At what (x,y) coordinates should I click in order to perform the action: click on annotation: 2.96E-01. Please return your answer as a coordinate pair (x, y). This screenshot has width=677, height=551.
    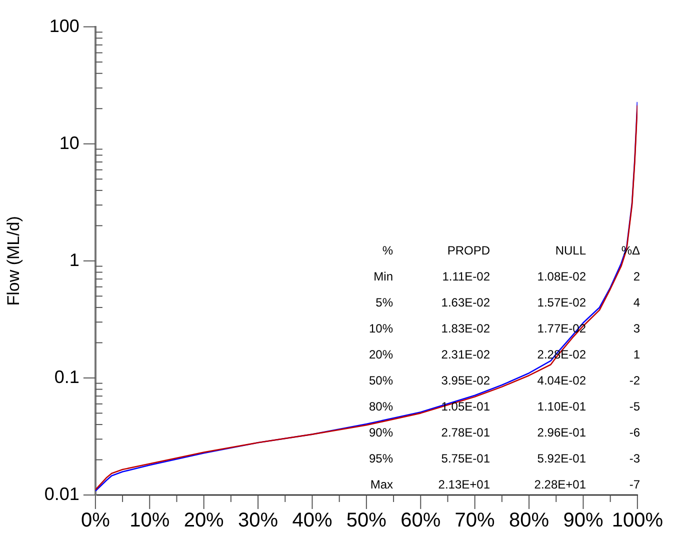
    Looking at the image, I should click on (561, 432).